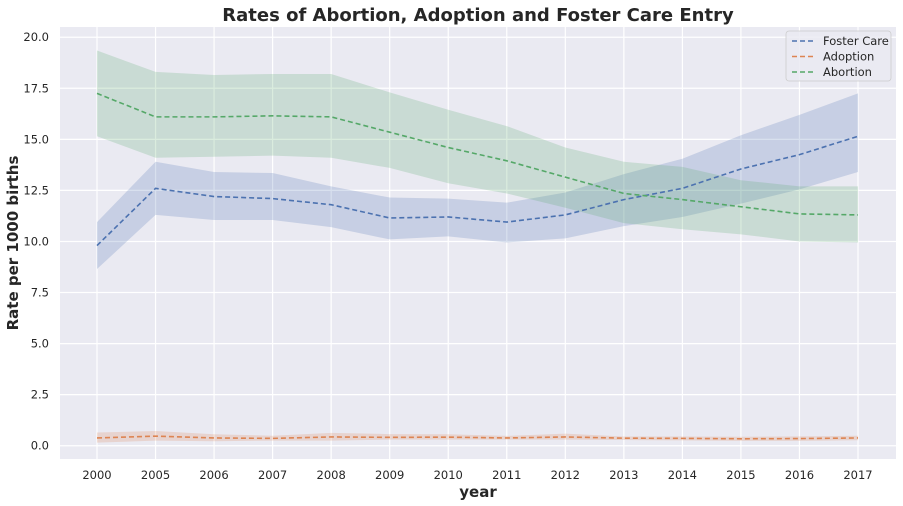 The height and width of the screenshot is (506, 903). What do you see at coordinates (847, 72) in the screenshot?
I see `legend-label-abortion: Abortion` at bounding box center [847, 72].